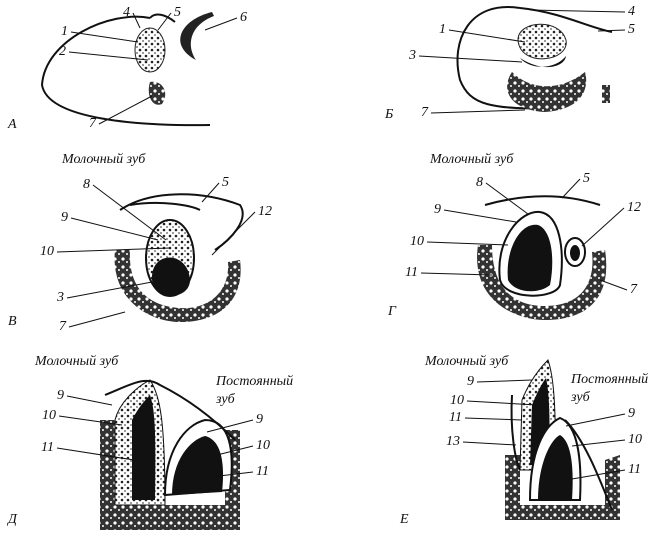 The height and width of the screenshot is (542, 658). I want to click on stage-v-drawing, so click(179, 257).